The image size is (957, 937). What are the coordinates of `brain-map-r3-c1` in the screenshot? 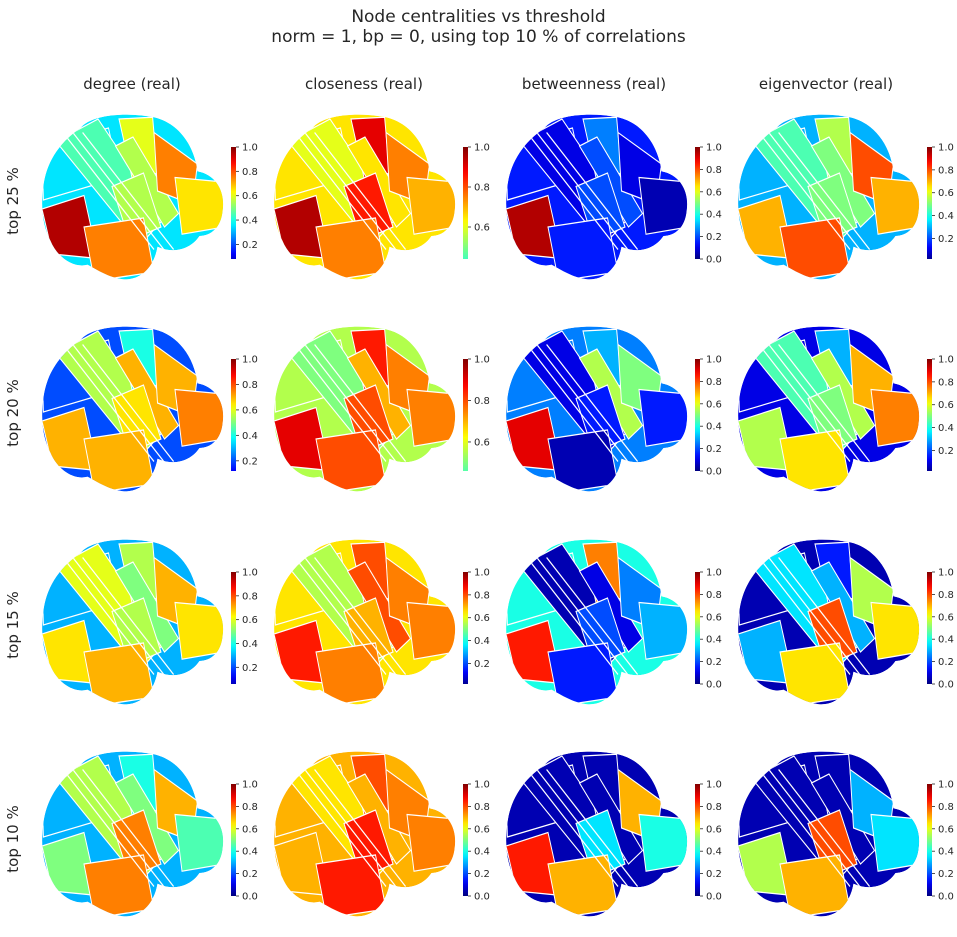 It's located at (365, 834).